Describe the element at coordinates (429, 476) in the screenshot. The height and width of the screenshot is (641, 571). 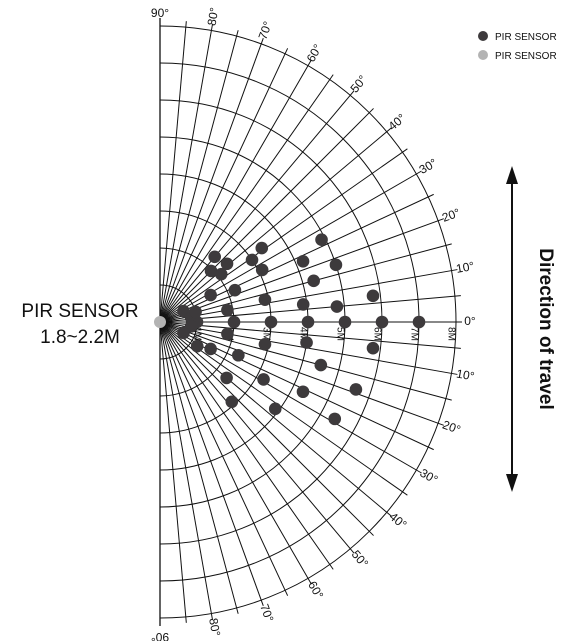
I see `angle-label: 30°` at that location.